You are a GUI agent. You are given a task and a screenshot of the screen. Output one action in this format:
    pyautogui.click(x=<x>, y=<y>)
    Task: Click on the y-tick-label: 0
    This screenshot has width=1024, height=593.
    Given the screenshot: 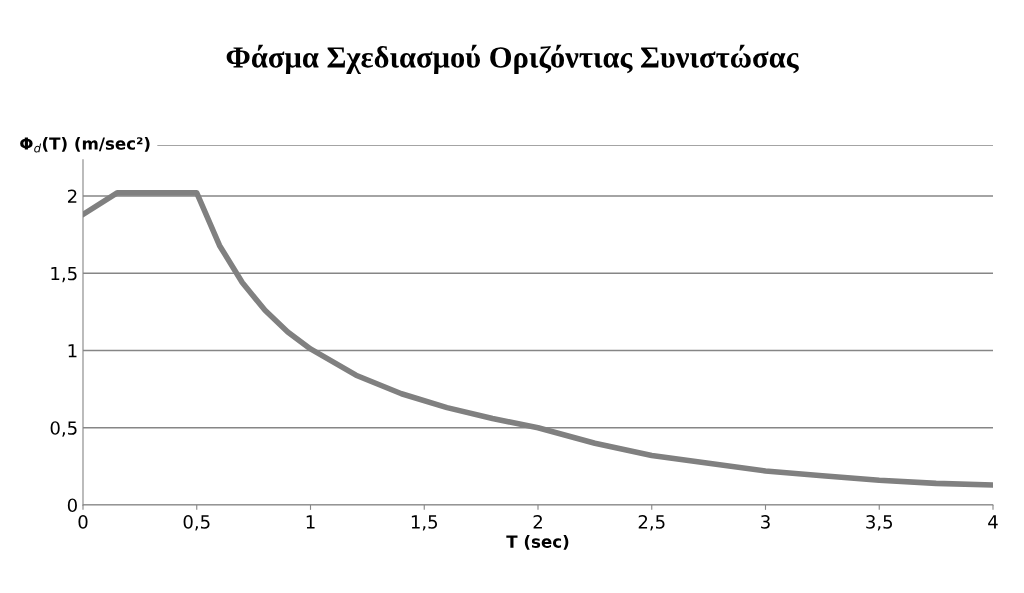 What is the action you would take?
    pyautogui.click(x=72, y=505)
    